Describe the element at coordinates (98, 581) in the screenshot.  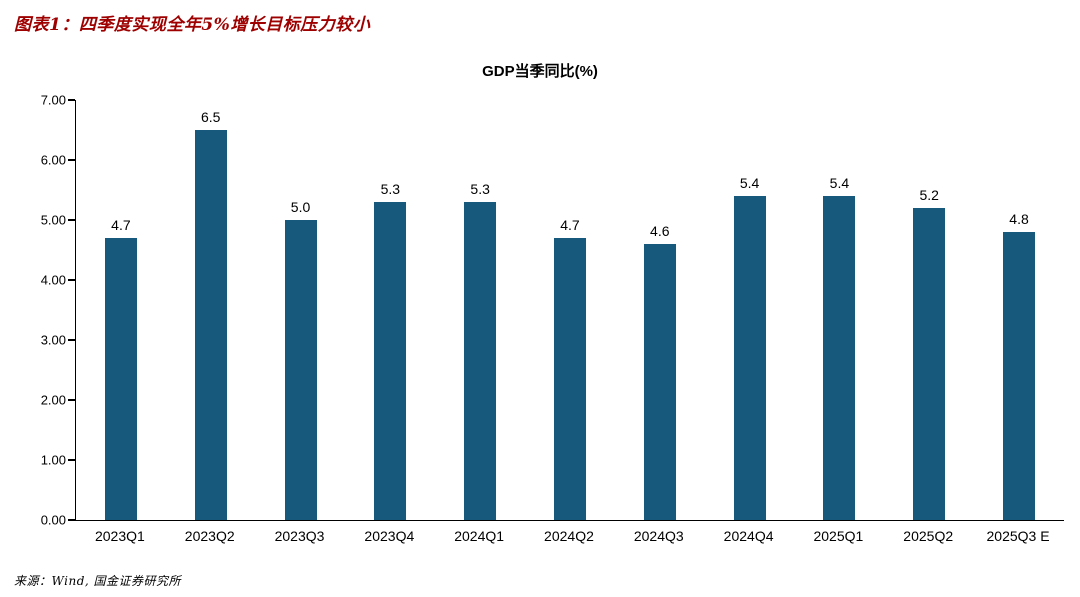
I see `source-note: 来源：Wind, 国金证券研究所` at that location.